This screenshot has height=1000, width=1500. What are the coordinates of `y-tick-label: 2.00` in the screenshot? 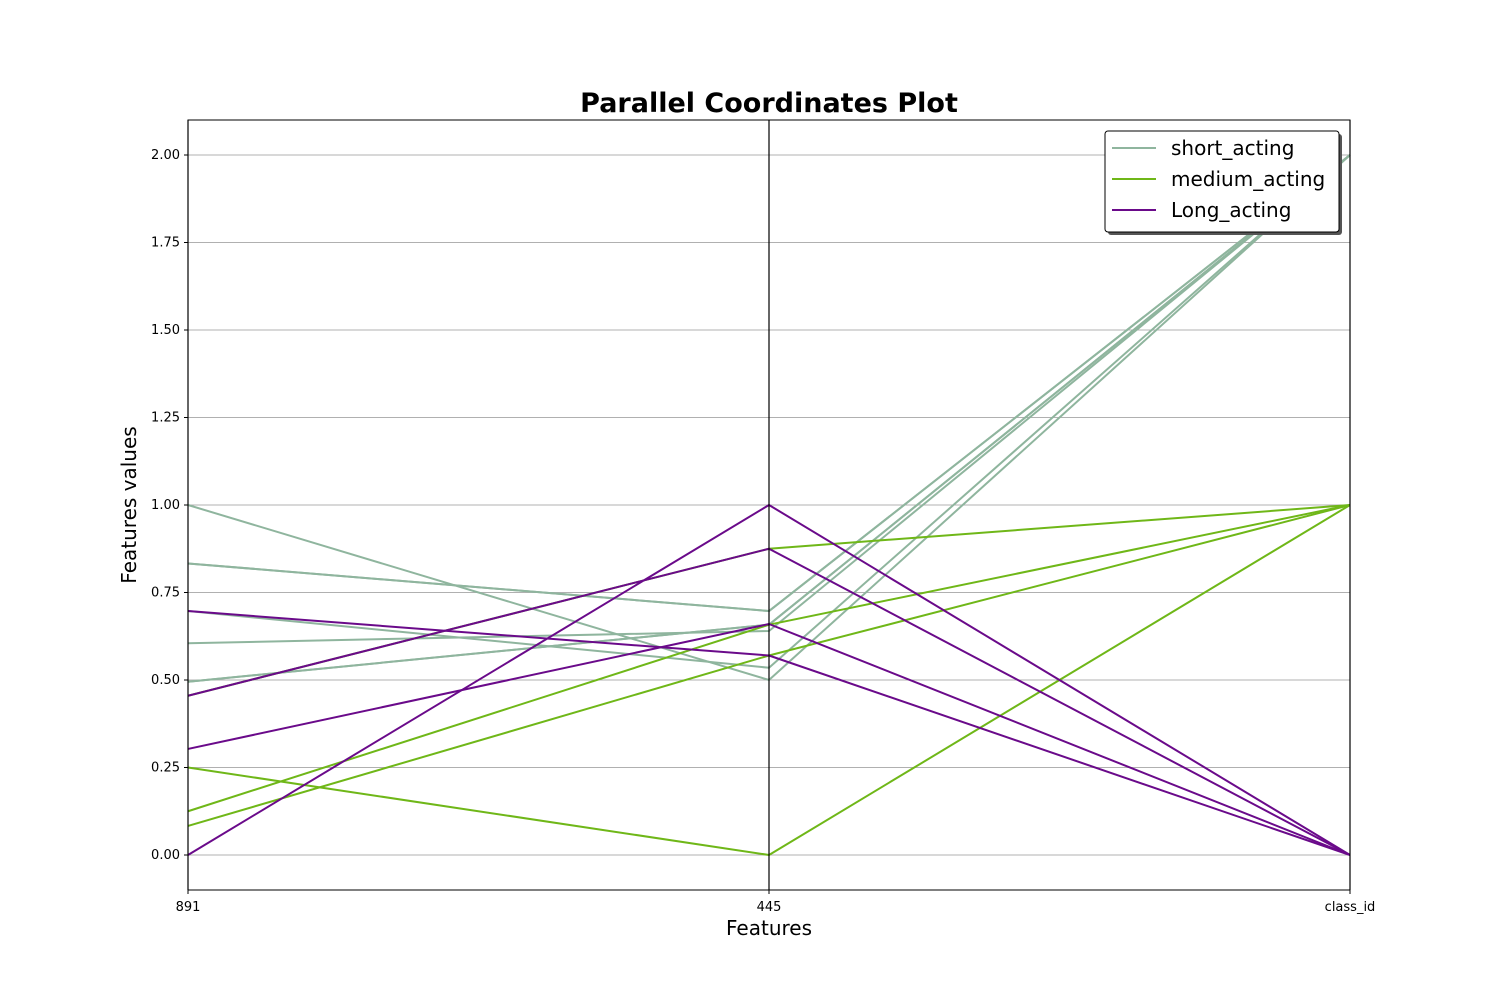 It's located at (165, 155).